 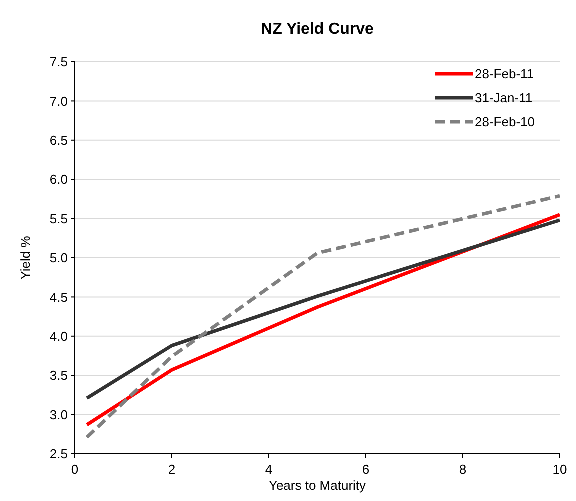 I want to click on x-tick-label: 0, so click(x=75, y=469).